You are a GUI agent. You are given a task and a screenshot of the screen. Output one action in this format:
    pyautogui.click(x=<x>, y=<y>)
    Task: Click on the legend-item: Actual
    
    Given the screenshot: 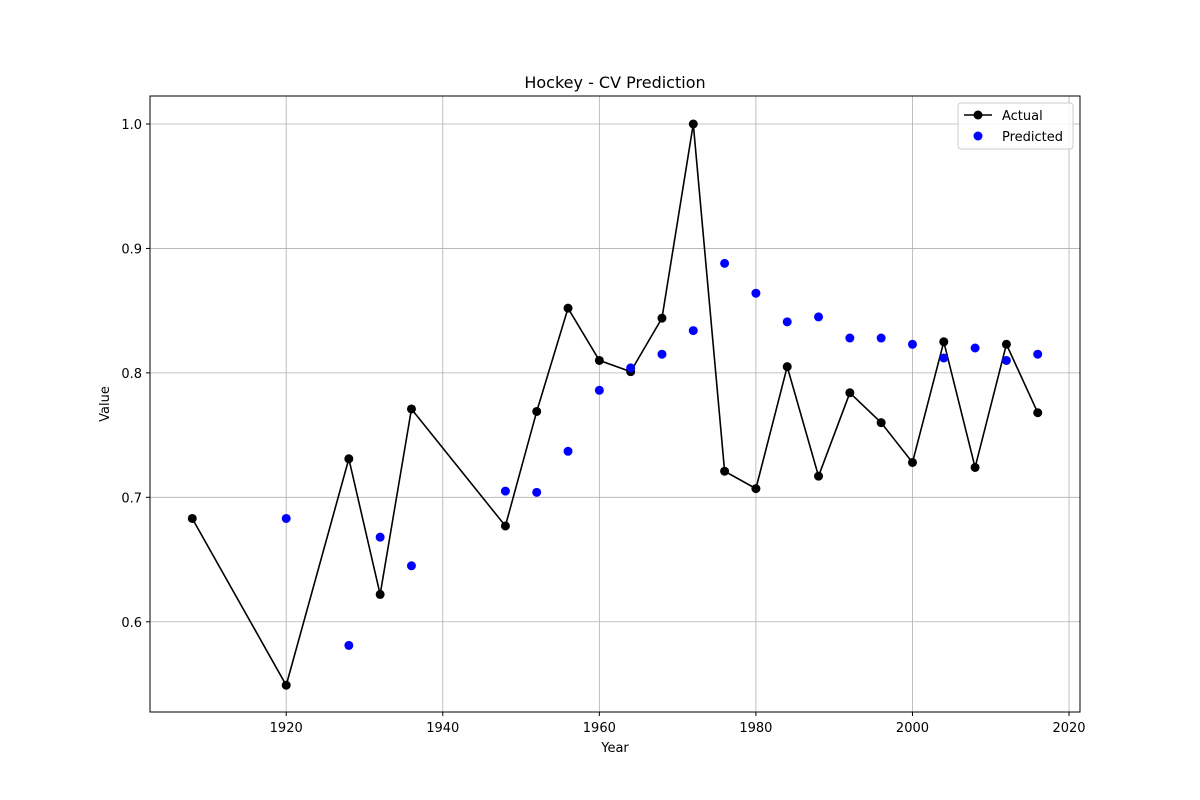 What is the action you would take?
    pyautogui.click(x=1003, y=116)
    